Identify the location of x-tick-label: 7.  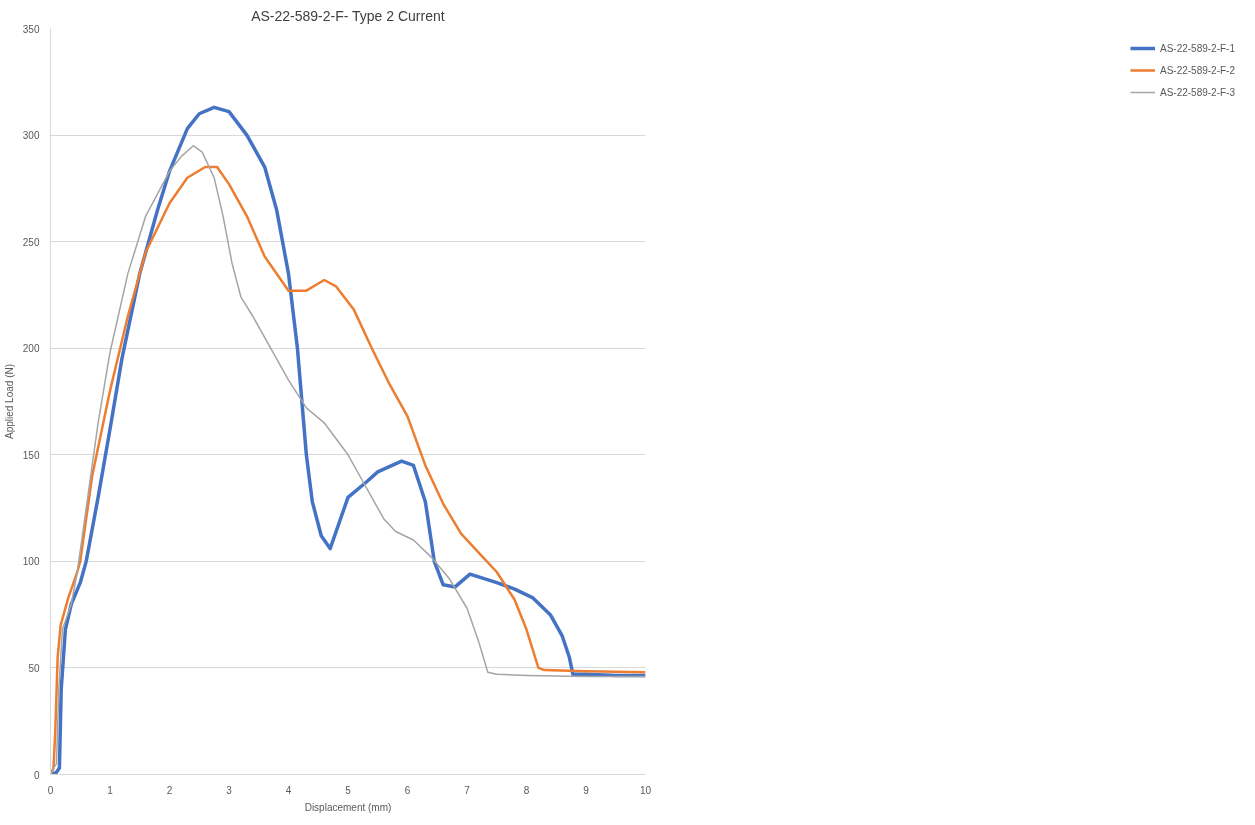
(467, 790).